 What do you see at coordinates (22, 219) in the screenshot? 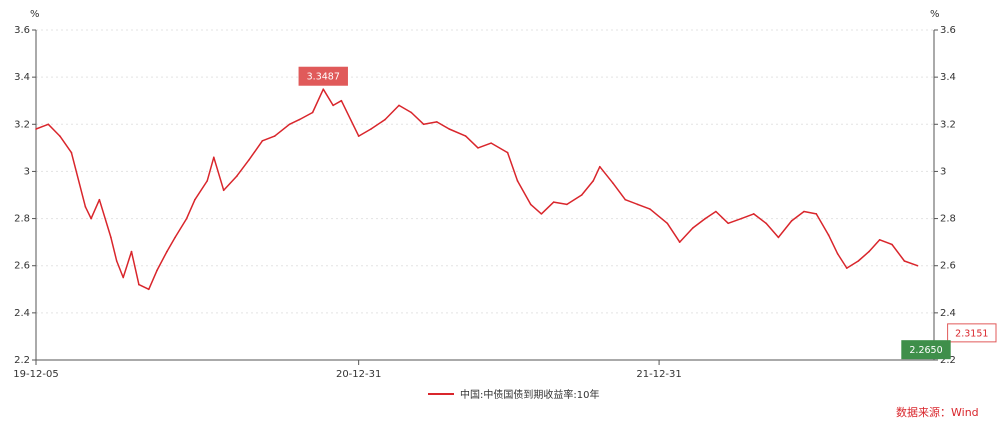
I see `y-tick-label: 2.8` at bounding box center [22, 219].